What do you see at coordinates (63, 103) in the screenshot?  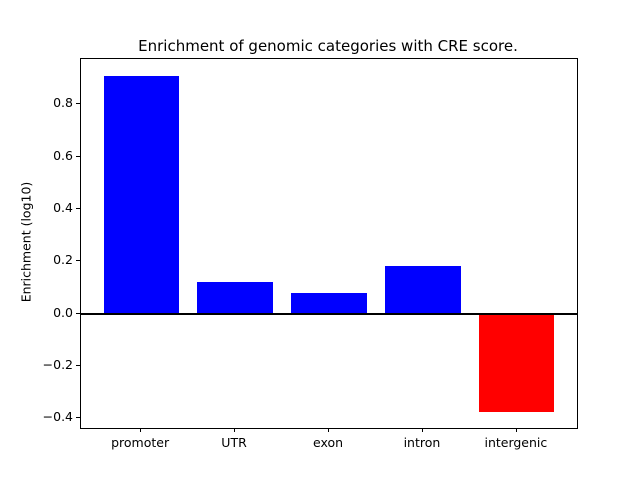 I see `y-tick-label: 0.8` at bounding box center [63, 103].